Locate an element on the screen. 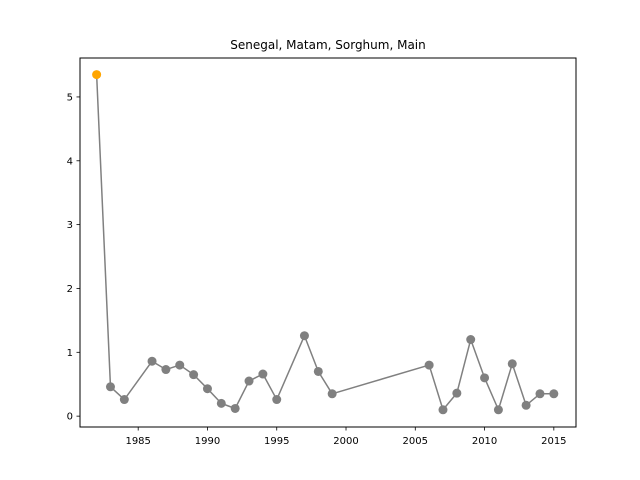  x-tick-label: 1985 is located at coordinates (137, 441).